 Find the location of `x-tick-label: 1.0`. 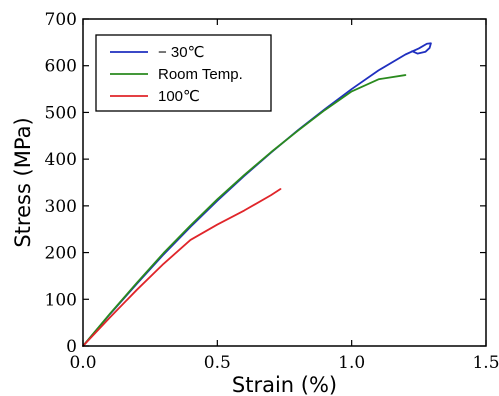

x-tick-label: 1.0 is located at coordinates (351, 363).